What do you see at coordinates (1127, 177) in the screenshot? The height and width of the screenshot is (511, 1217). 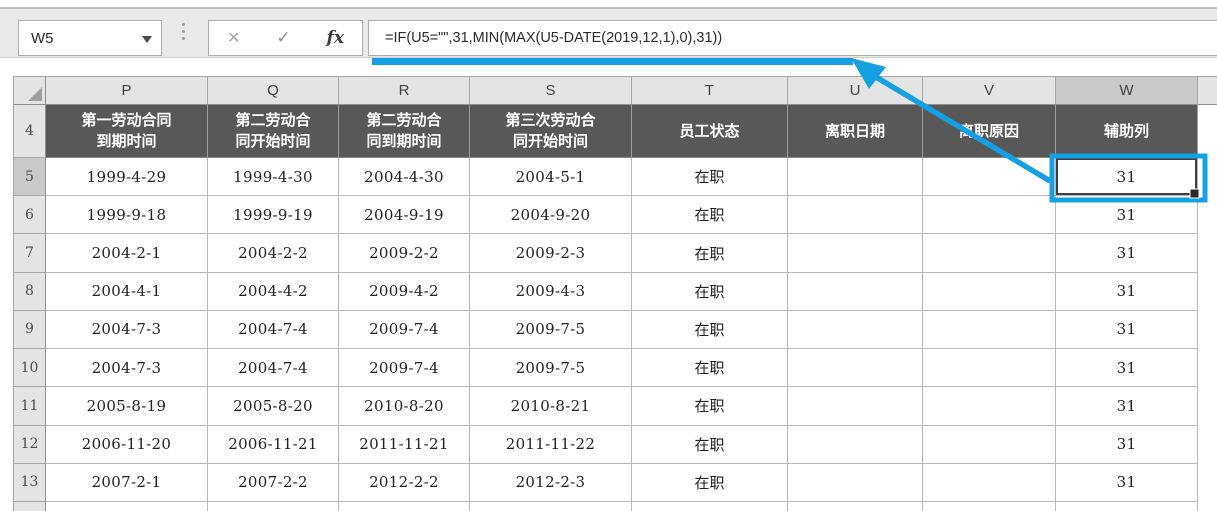 I see `cell-W5: 31` at bounding box center [1127, 177].